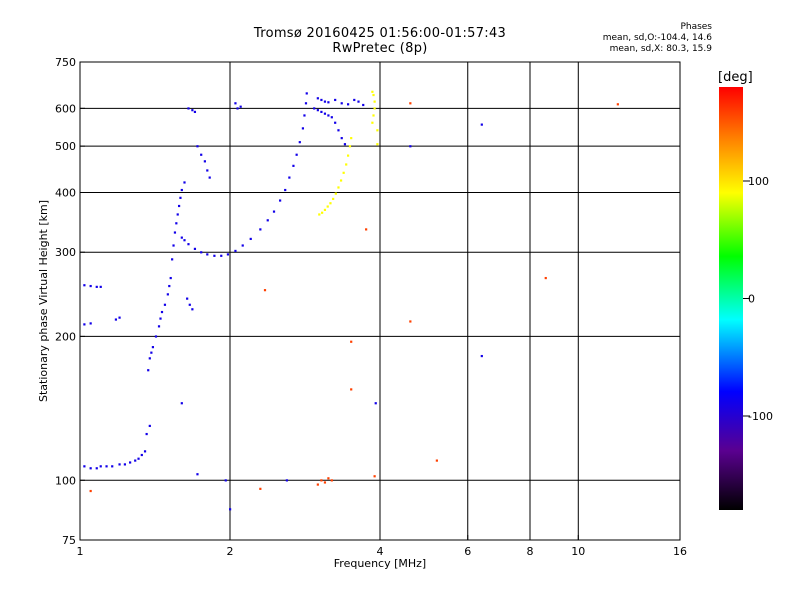 The height and width of the screenshot is (600, 800). What do you see at coordinates (80, 551) in the screenshot?
I see `x-tick-label: 1` at bounding box center [80, 551].